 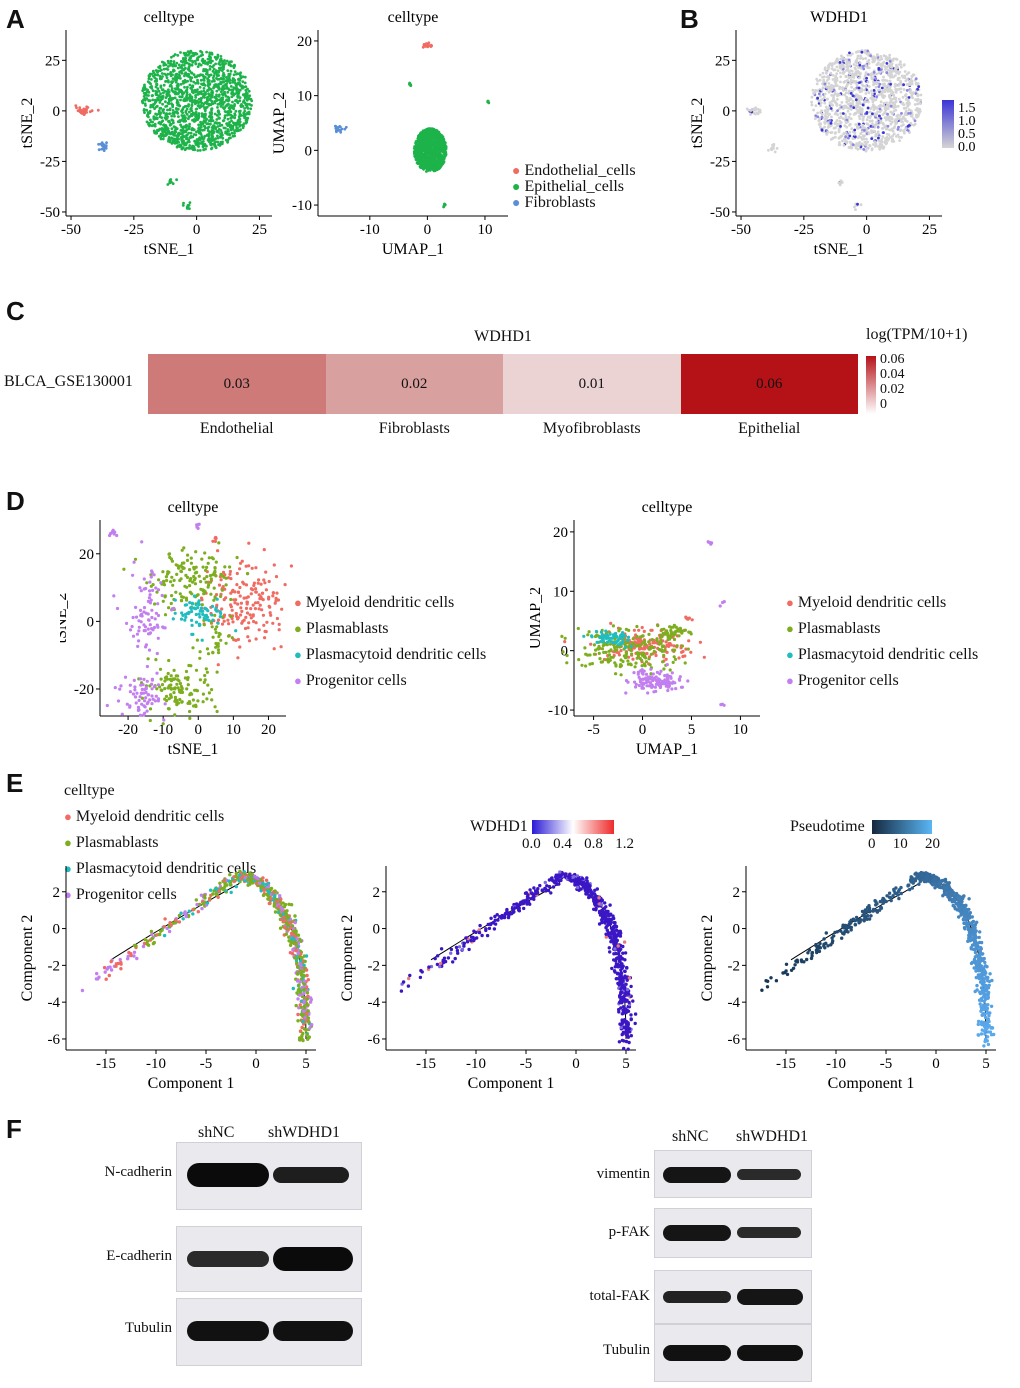 What do you see at coordinates (68, 381) in the screenshot?
I see `heatmap-row-label: BLCA_GSE130001` at bounding box center [68, 381].